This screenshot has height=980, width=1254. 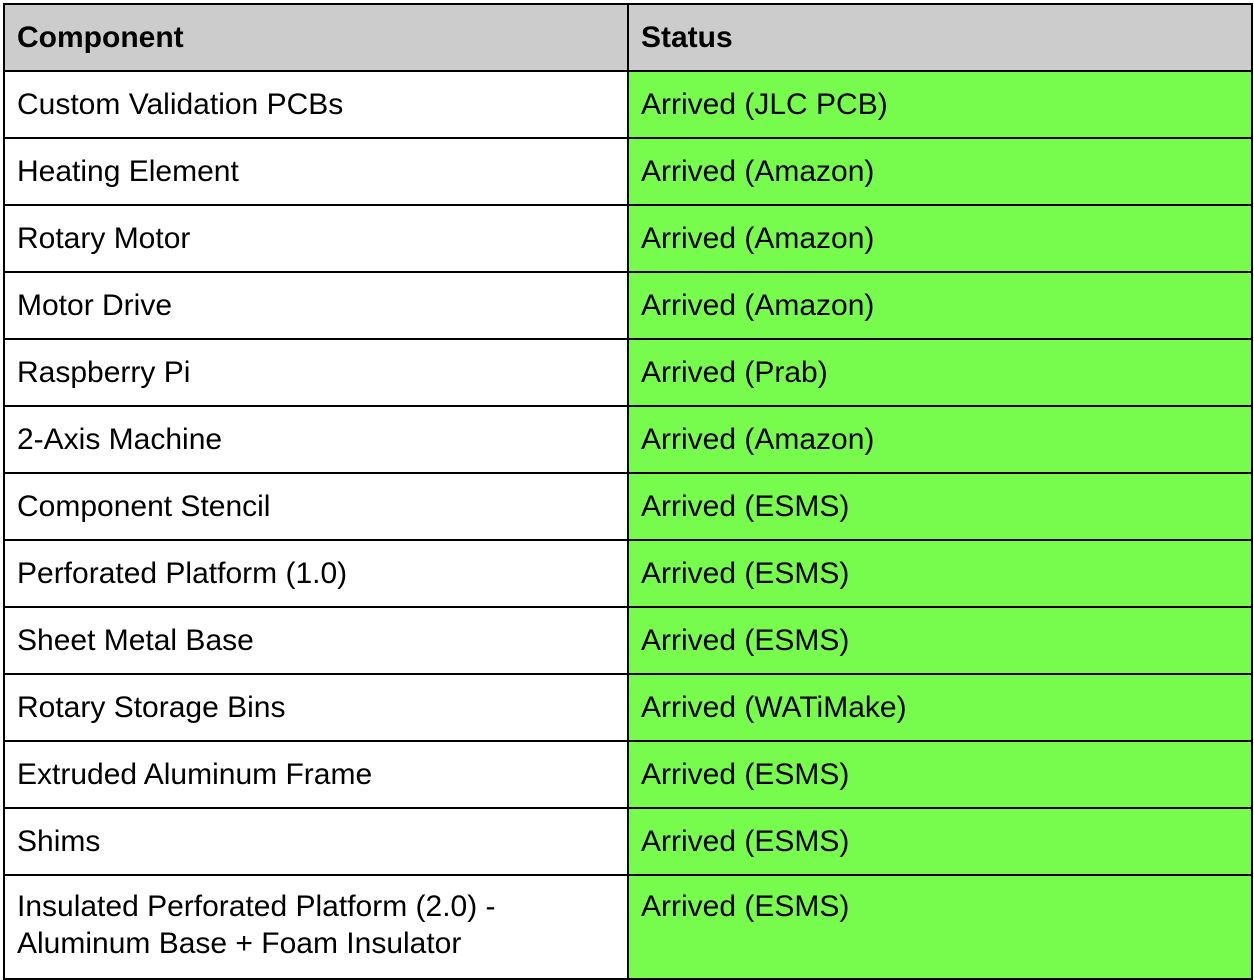 I want to click on table-row: Custom Validation PCBs Arrived (JLC PCB), so click(x=628, y=104).